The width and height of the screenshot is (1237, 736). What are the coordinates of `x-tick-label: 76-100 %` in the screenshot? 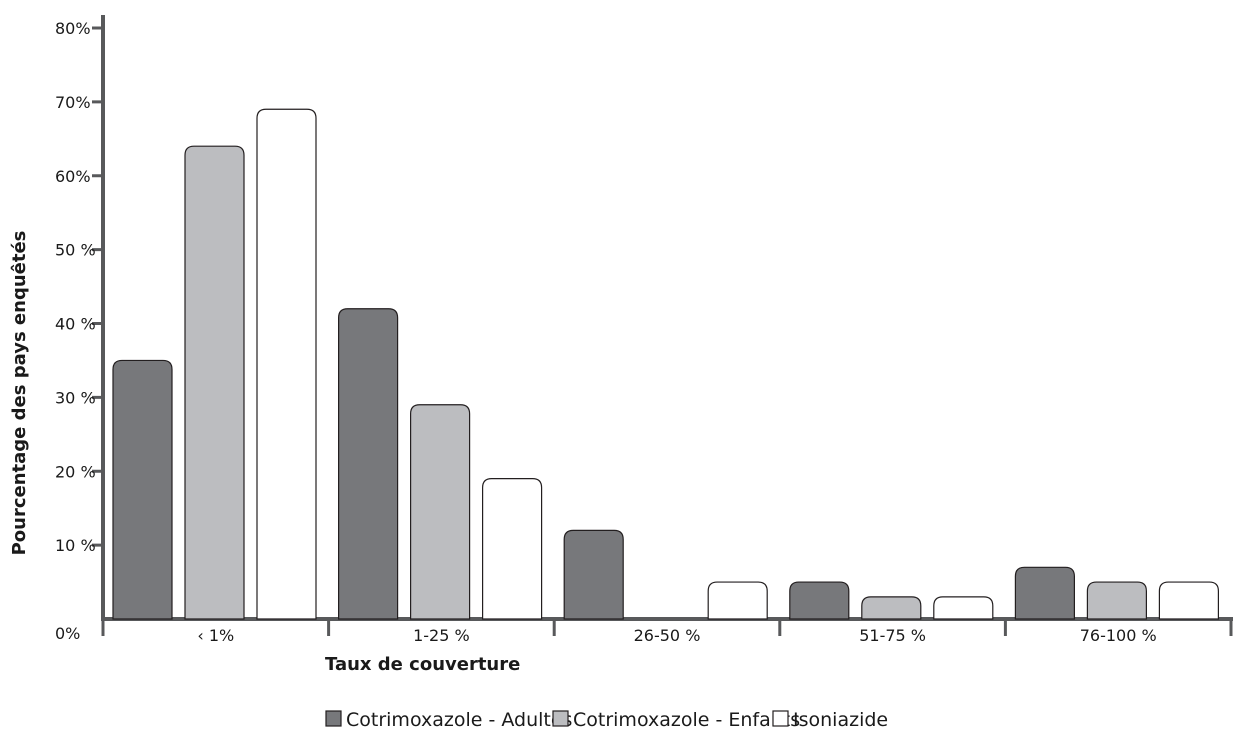 It's located at (1118, 635).